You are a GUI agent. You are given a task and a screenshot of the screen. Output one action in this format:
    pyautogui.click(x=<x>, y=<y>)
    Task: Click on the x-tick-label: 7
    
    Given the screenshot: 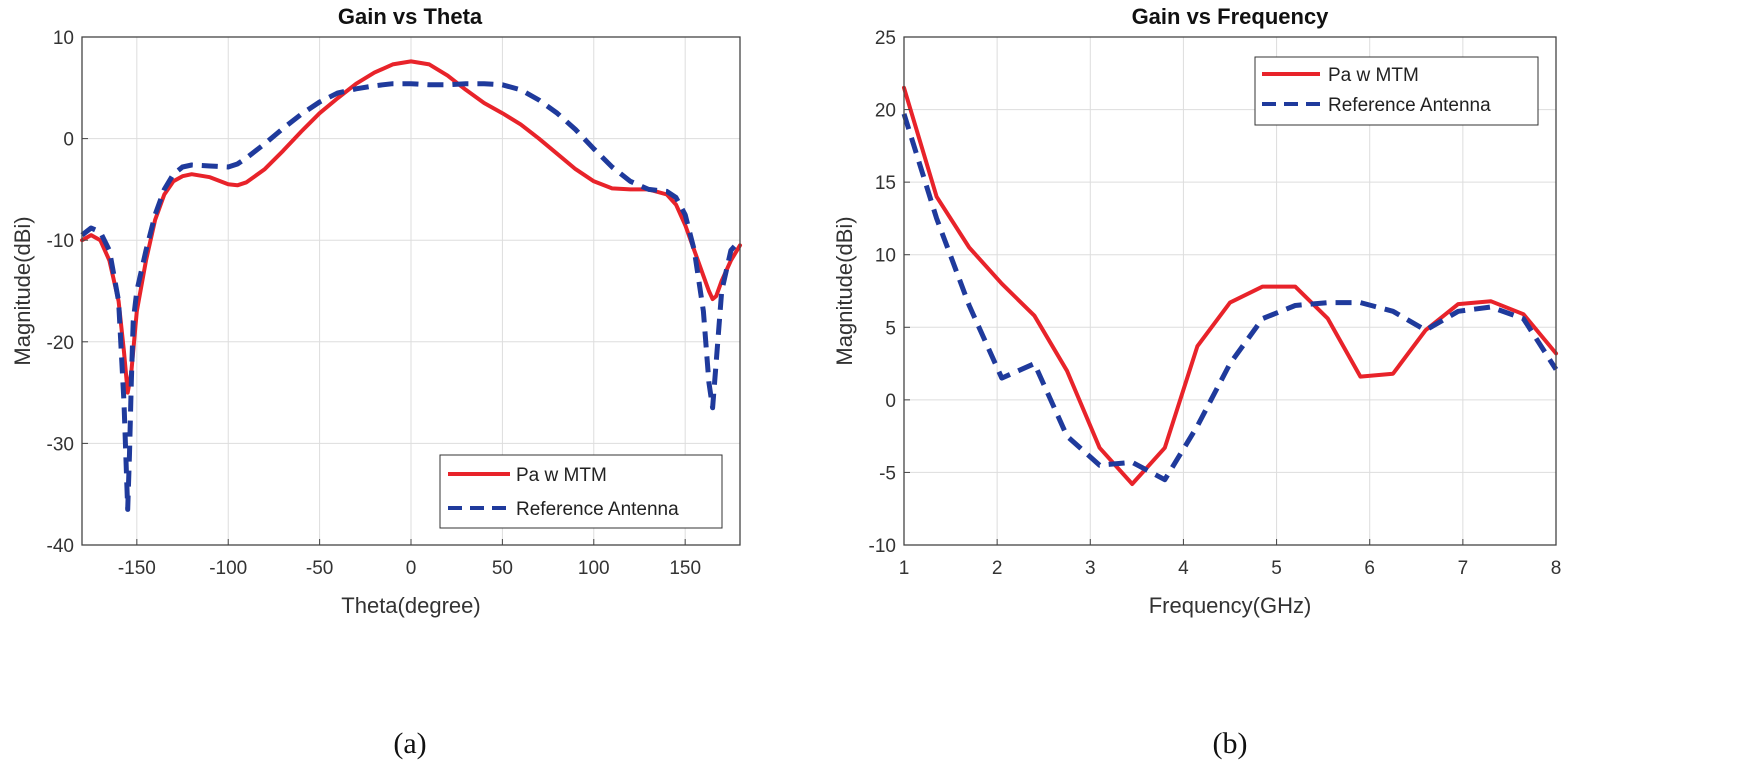 What is the action you would take?
    pyautogui.click(x=1463, y=568)
    